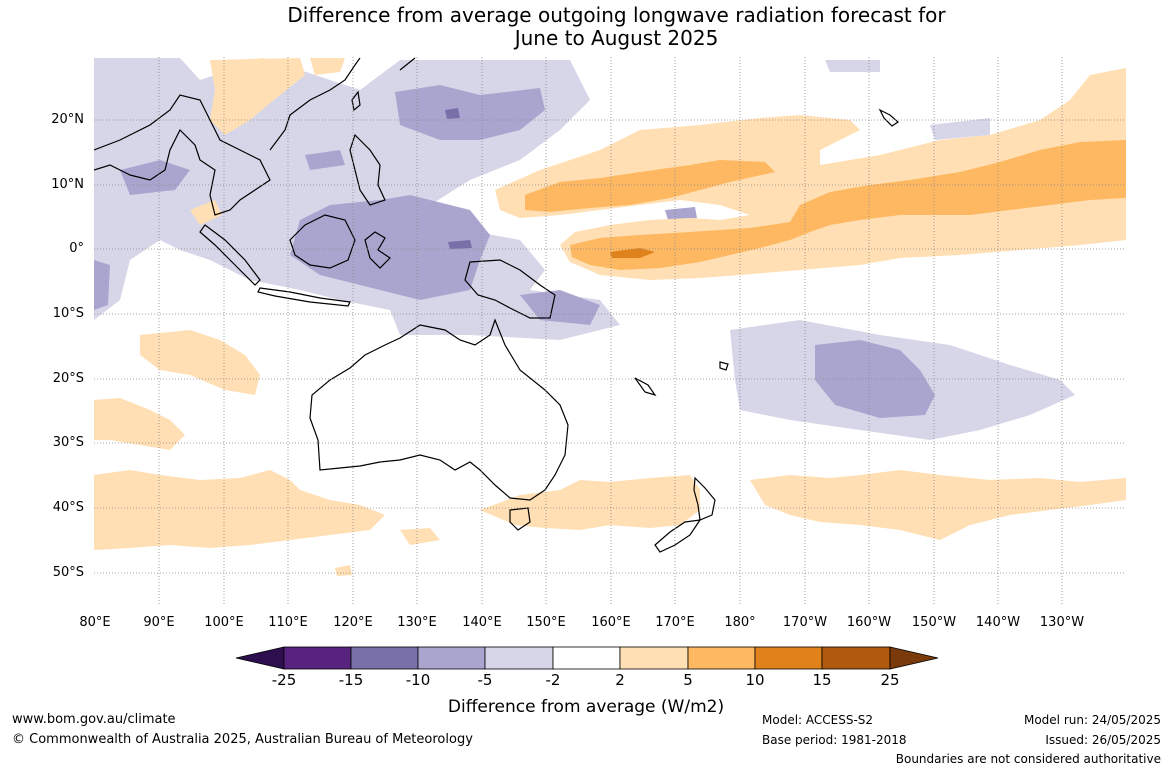 The width and height of the screenshot is (1173, 770). I want to click on colorbar-tick-label: 2, so click(620, 680).